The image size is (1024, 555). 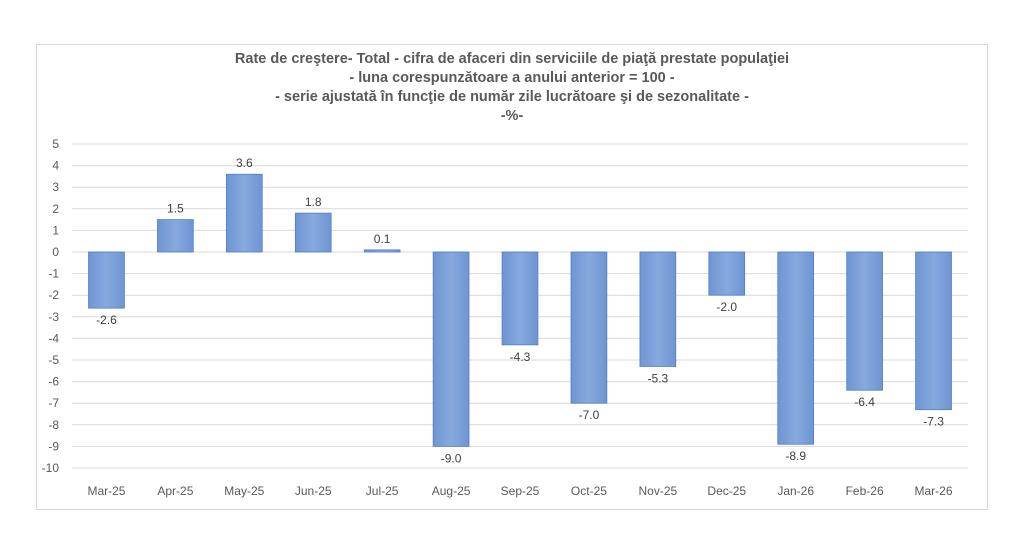 I want to click on x-tick-label: Jun-25, so click(x=313, y=491).